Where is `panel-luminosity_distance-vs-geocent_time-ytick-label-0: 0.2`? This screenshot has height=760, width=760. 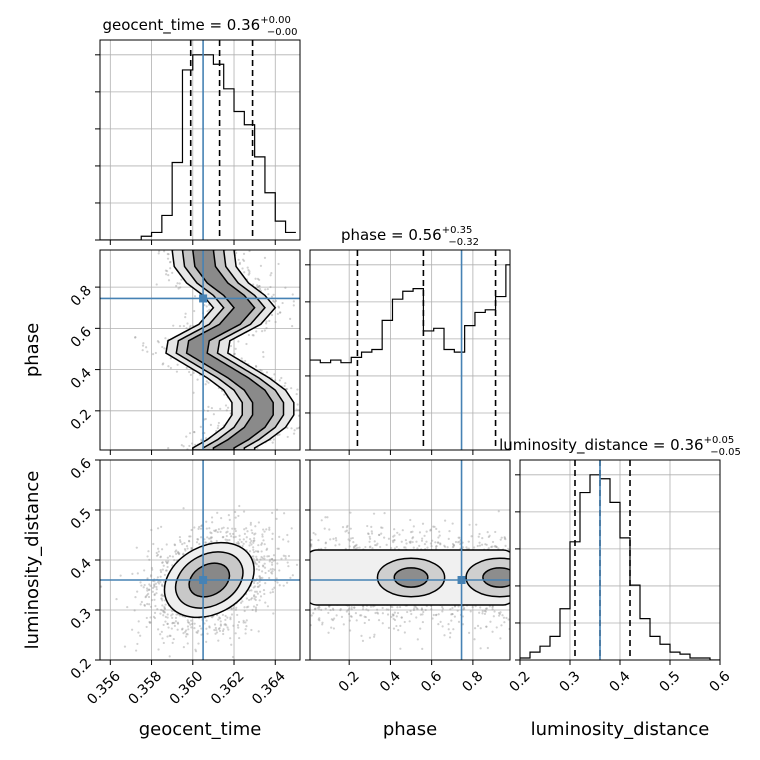 panel-luminosity_distance-vs-geocent_time-ytick-label-0: 0.2 is located at coordinates (81, 669).